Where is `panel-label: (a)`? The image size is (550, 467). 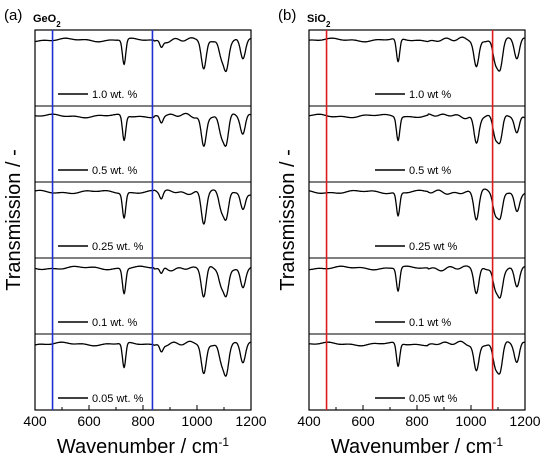 panel-label: (a) is located at coordinates (13, 15).